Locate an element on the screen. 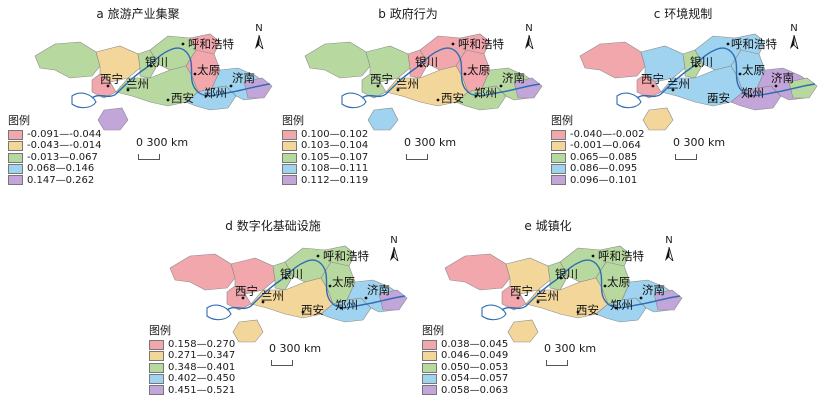 This screenshot has height=408, width=824. legend-row: -0.043—-0.014 is located at coordinates (54, 145).